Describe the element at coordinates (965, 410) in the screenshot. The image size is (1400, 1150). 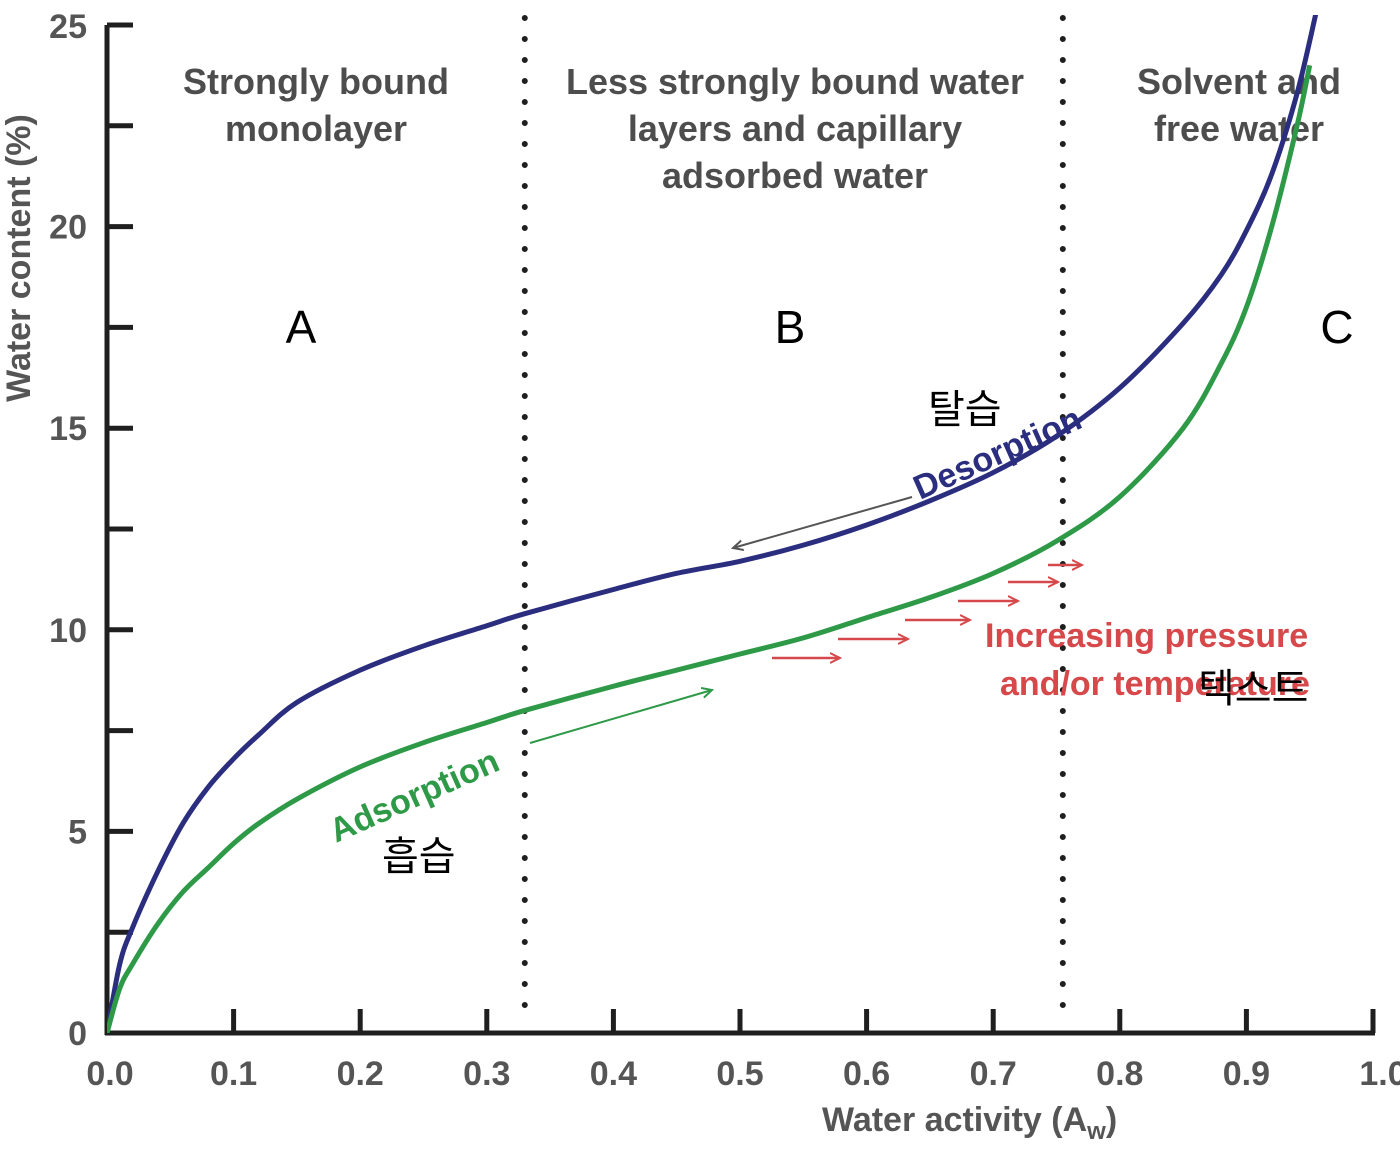
I see `desorption-korean-label: 탈습` at that location.